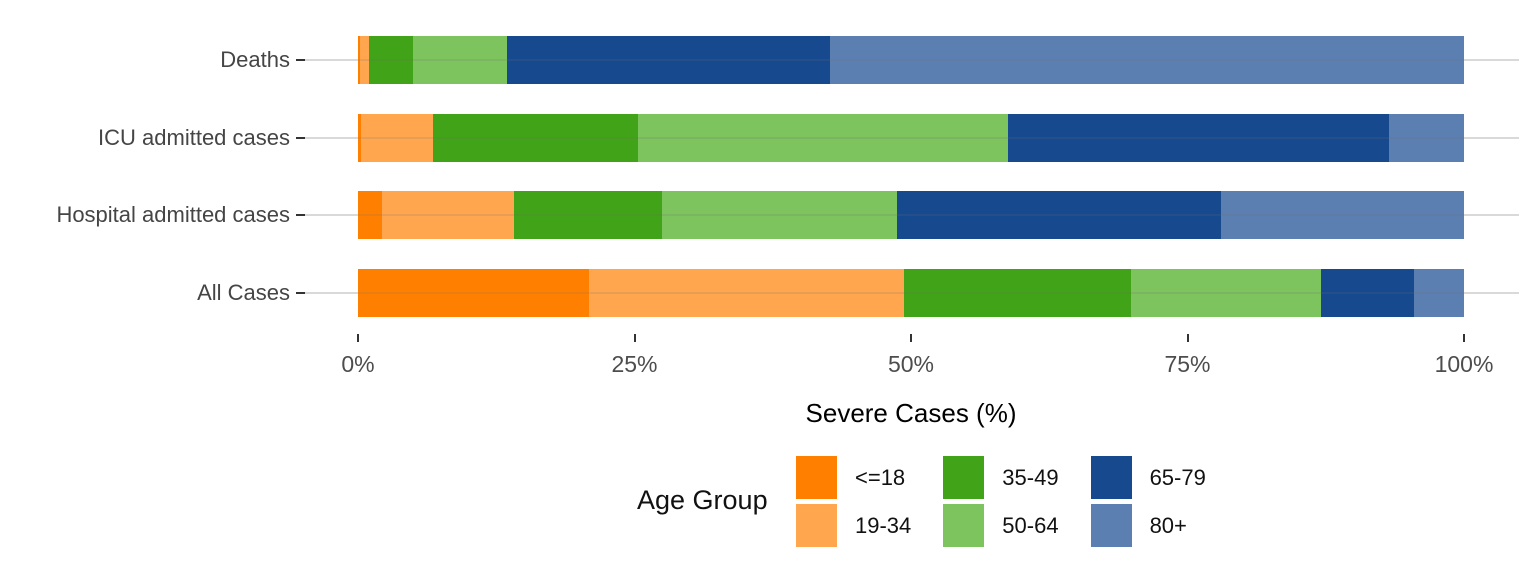 Image resolution: width=1536 pixels, height=576 pixels. I want to click on y-axis-label: Hospital admitted cases, so click(173, 214).